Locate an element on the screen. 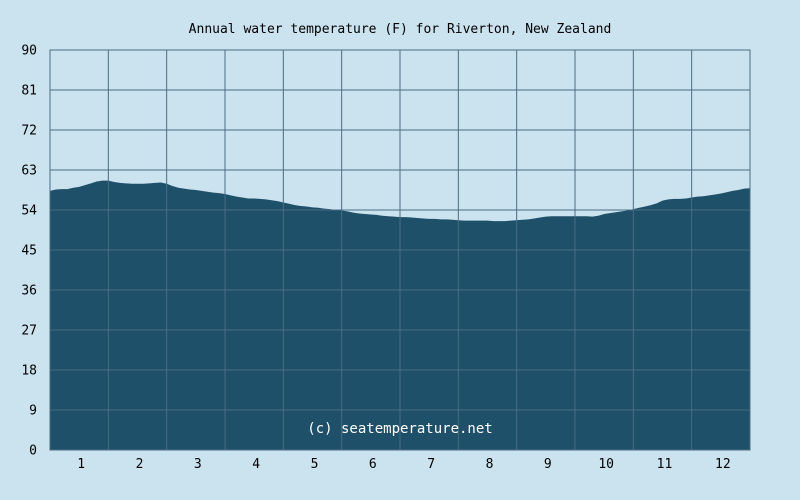  y-tick-label: 18 is located at coordinates (29, 371).